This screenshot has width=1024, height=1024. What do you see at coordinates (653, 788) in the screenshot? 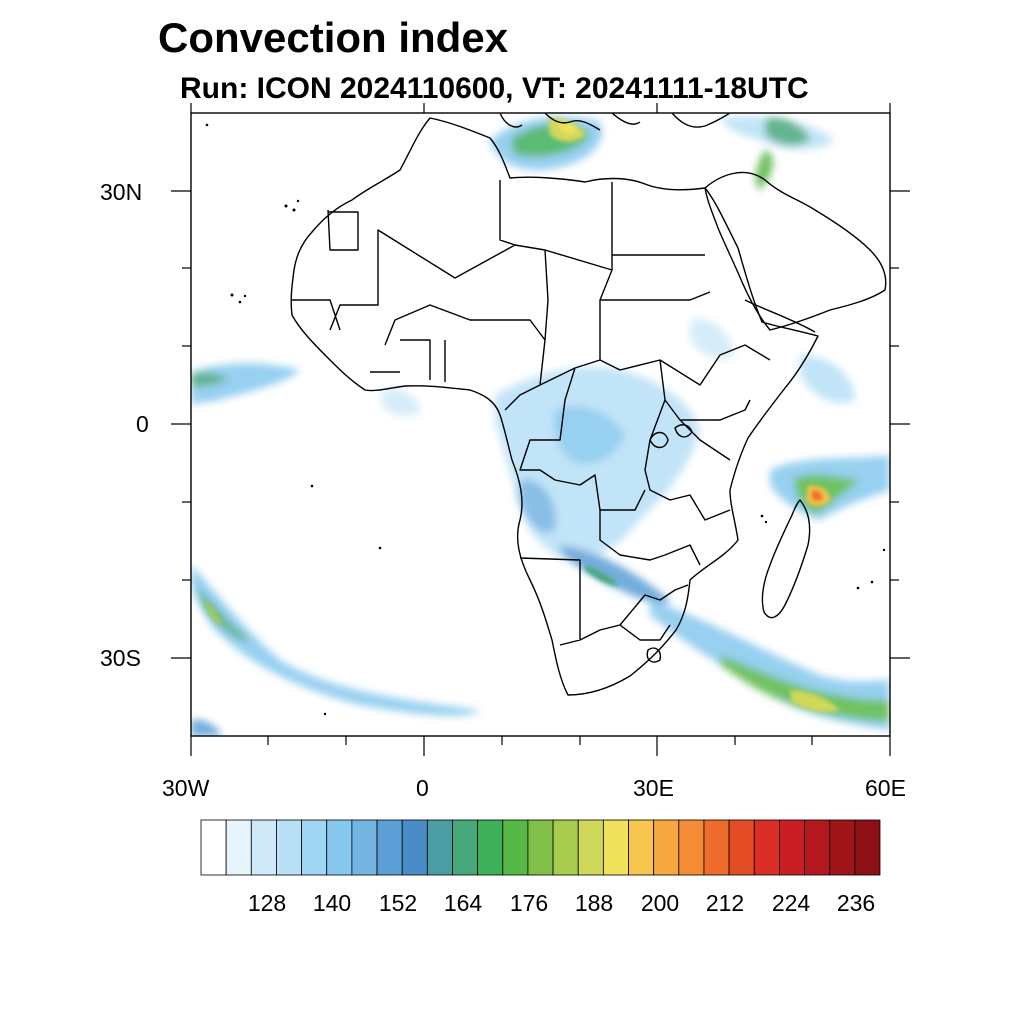
I see `x-tick-label-30e: 30E` at bounding box center [653, 788].